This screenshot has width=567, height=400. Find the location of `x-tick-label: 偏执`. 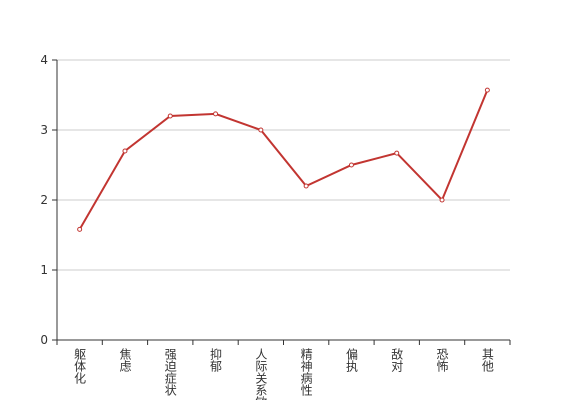

x-tick-label: 偏执 is located at coordinates (351, 360).